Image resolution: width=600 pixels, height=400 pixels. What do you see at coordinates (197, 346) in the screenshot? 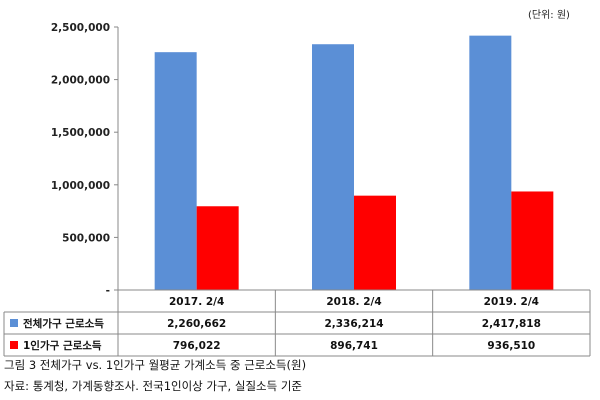
I see `table-value-2-1: 796,022` at bounding box center [197, 346].